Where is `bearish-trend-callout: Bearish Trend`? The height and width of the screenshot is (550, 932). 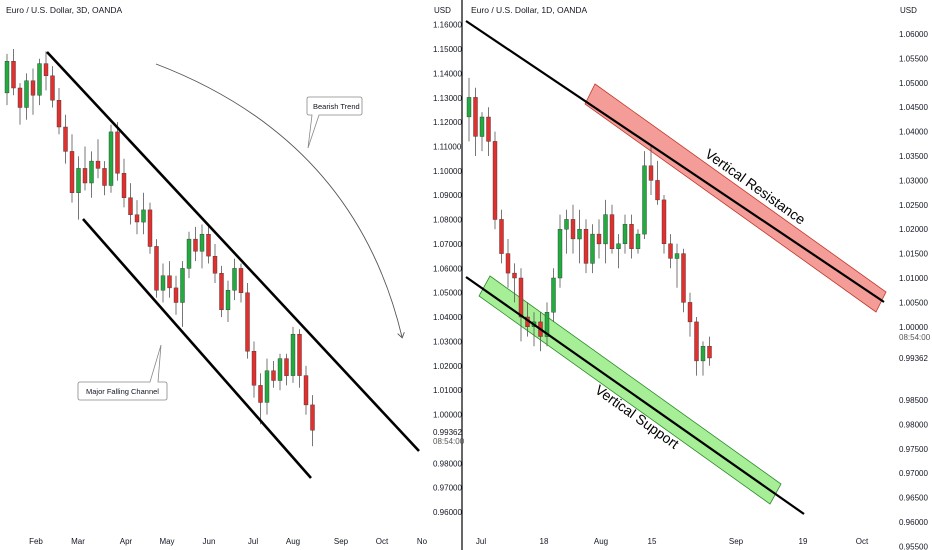
bearish-trend-callout: Bearish Trend is located at coordinates (334, 122).